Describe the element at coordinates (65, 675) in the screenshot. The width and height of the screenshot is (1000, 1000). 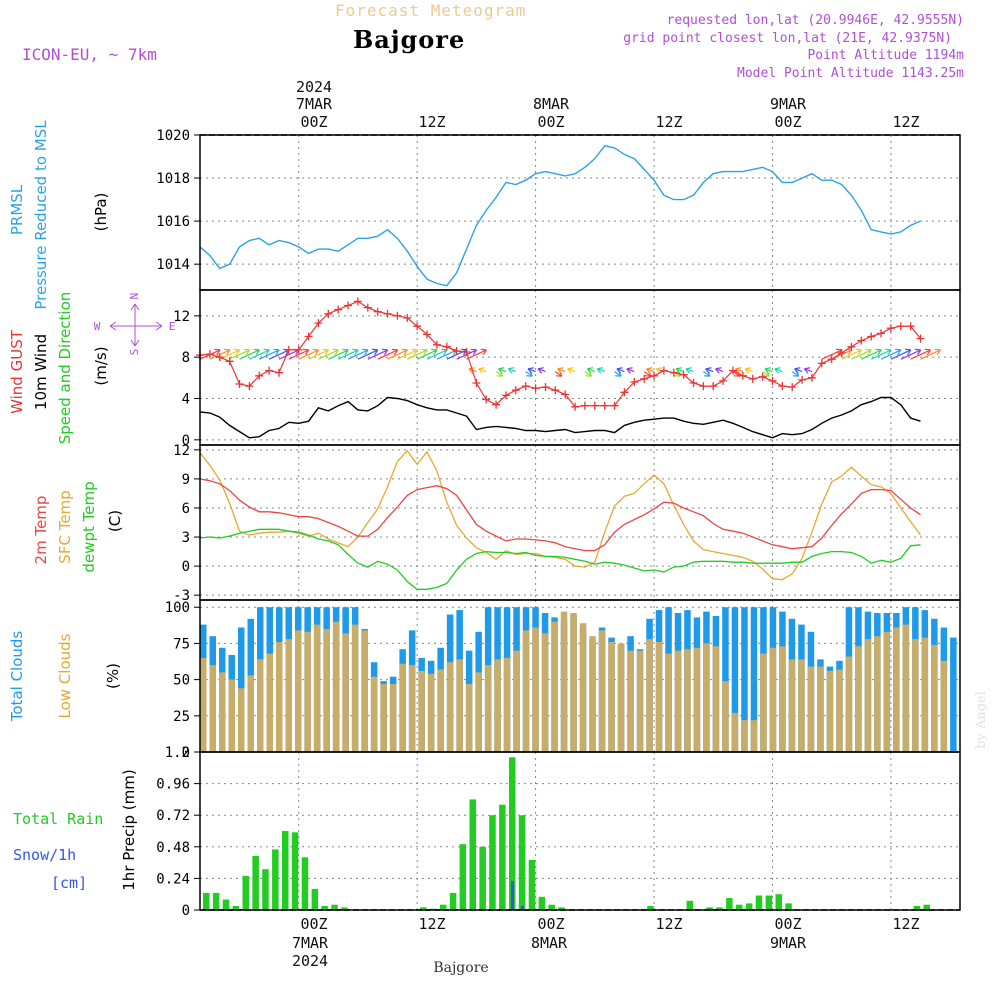
I see `clouds-low-label: Low Clouds` at that location.